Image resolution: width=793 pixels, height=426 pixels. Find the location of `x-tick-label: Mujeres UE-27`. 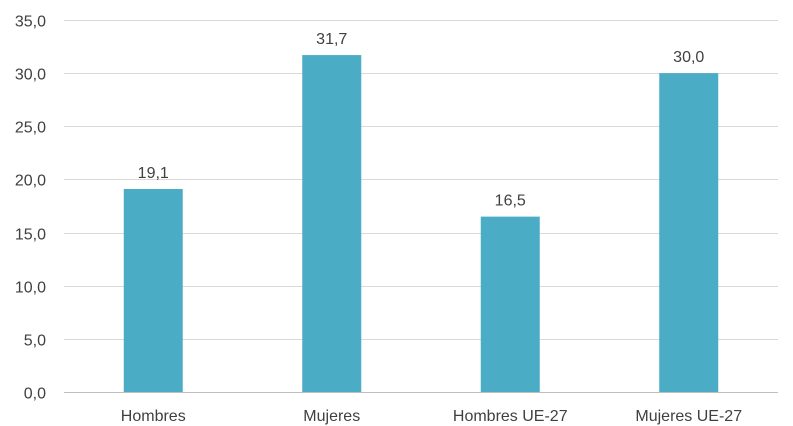

x-tick-label: Mujeres UE-27 is located at coordinates (688, 416).